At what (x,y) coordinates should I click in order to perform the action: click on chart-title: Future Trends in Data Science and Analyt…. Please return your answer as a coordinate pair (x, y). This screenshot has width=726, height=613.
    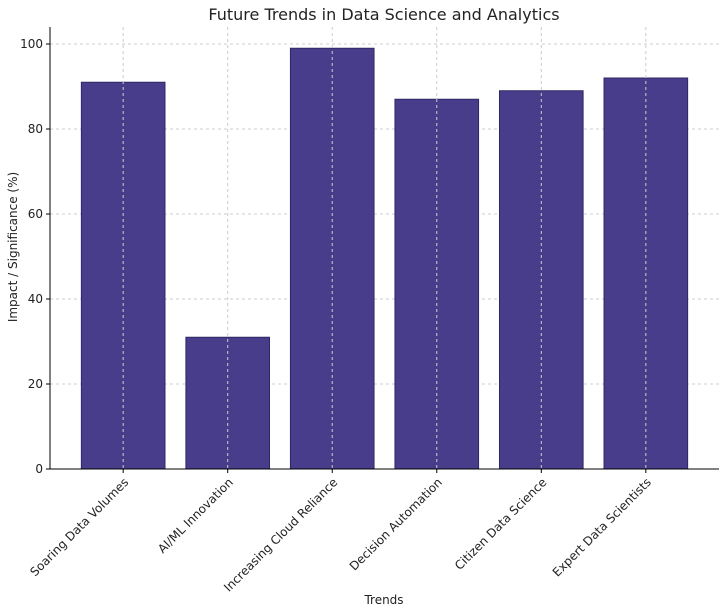
    Looking at the image, I should click on (383, 14).